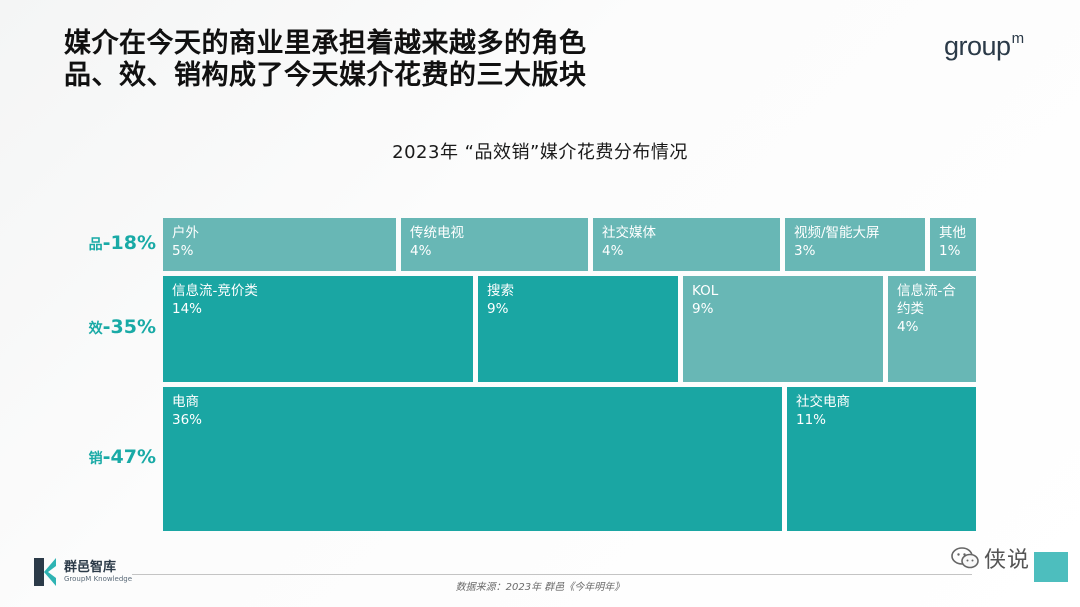 The height and width of the screenshot is (607, 1080). Describe the element at coordinates (318, 329) in the screenshot. I see `treemap-cell: 信息流-竞价类 14%` at that location.